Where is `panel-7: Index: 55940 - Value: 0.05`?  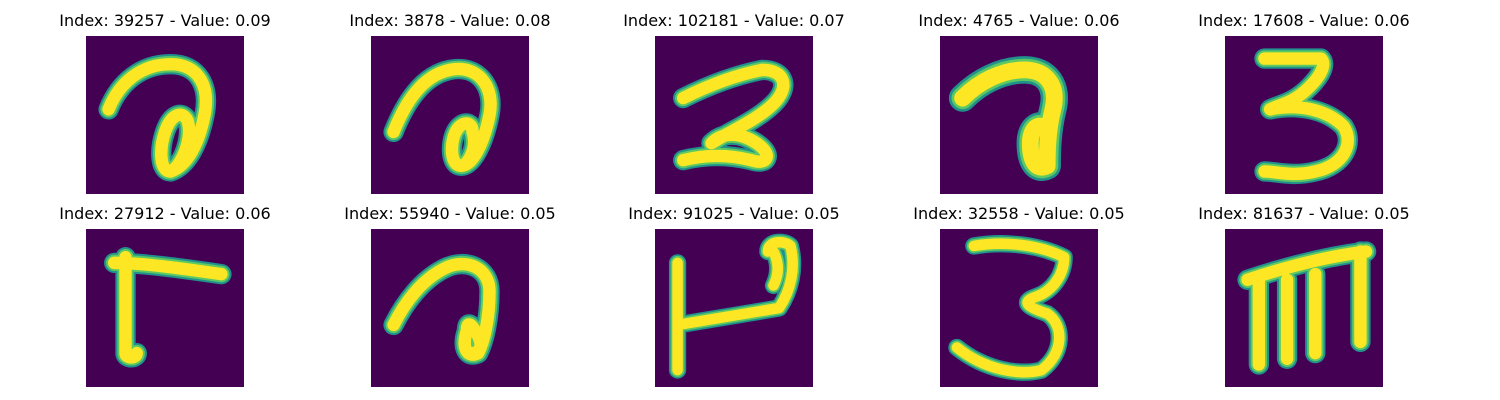 panel-7: Index: 55940 - Value: 0.05 is located at coordinates (450, 295).